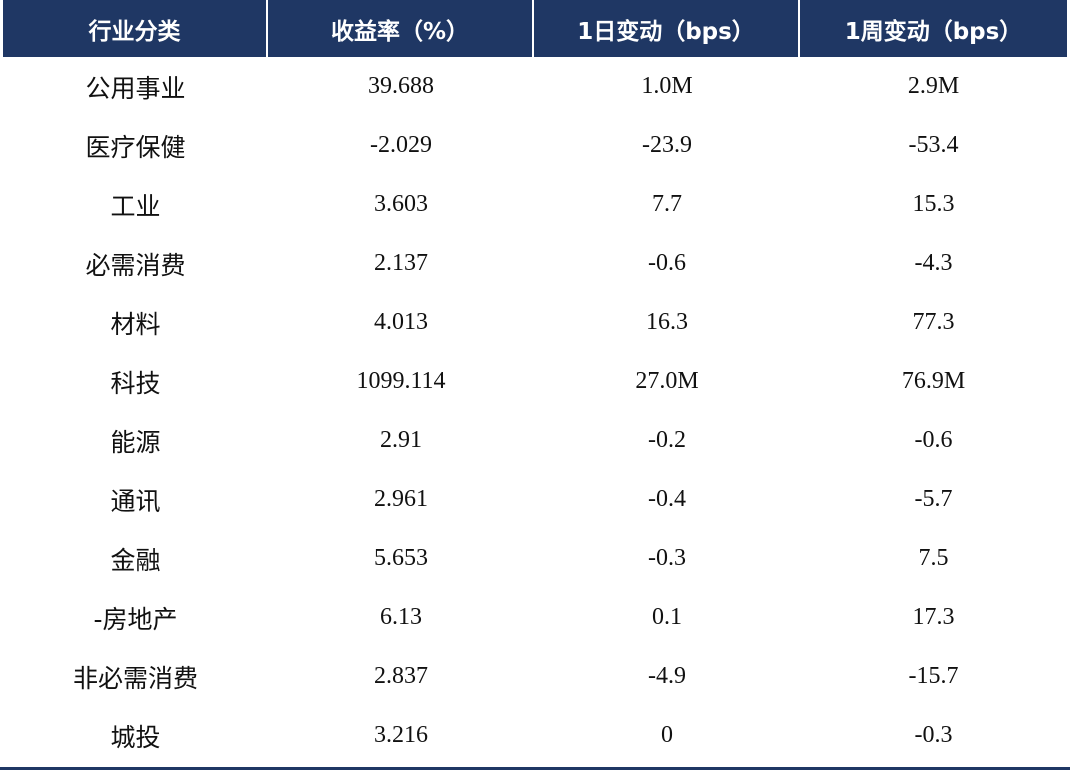 This screenshot has width=1070, height=773. Describe the element at coordinates (667, 617) in the screenshot. I see `row-1day-change: 0.1` at that location.